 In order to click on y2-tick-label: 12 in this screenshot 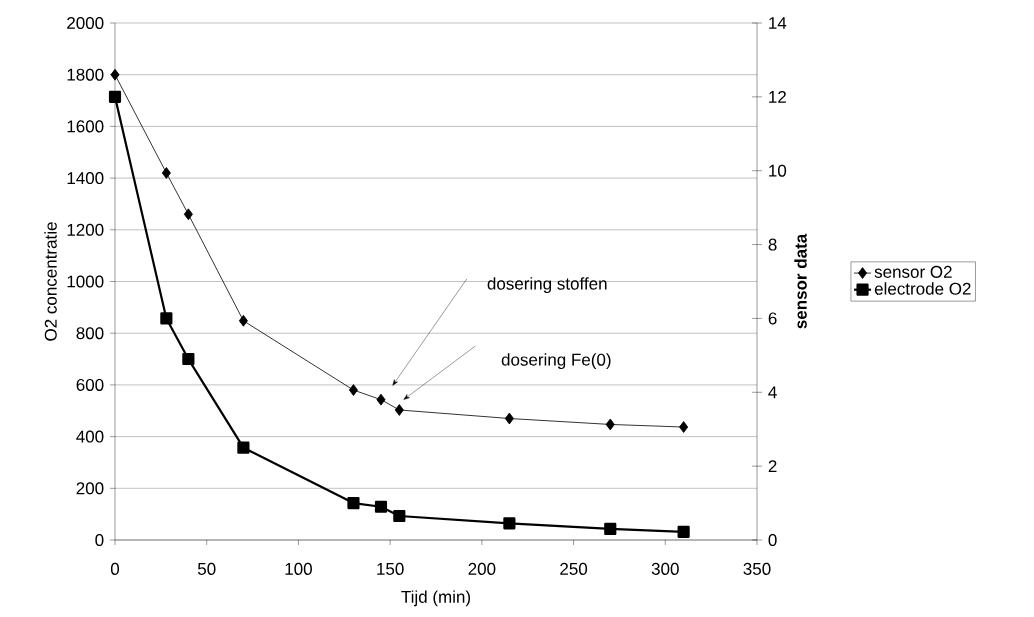, I will do `click(777, 96)`.